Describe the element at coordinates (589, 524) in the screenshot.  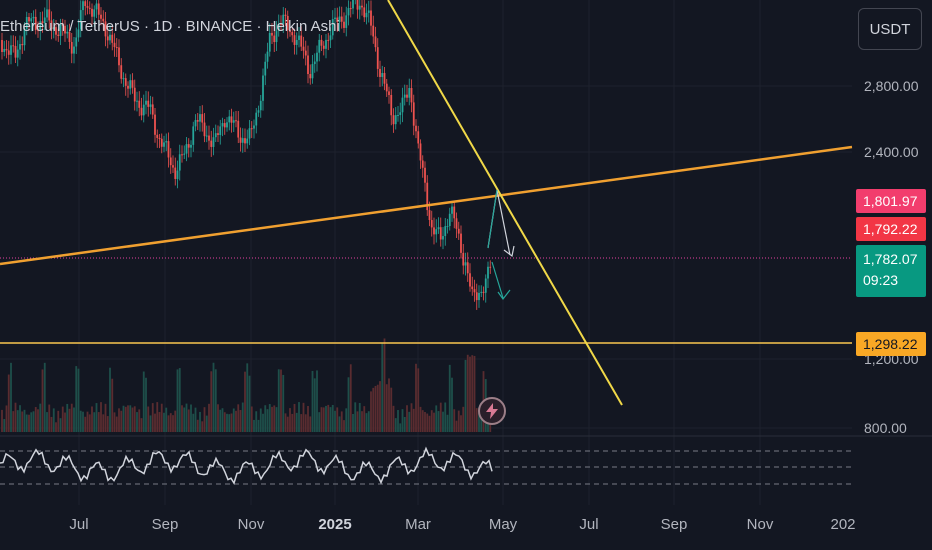
I see `time-tick: Jul` at that location.